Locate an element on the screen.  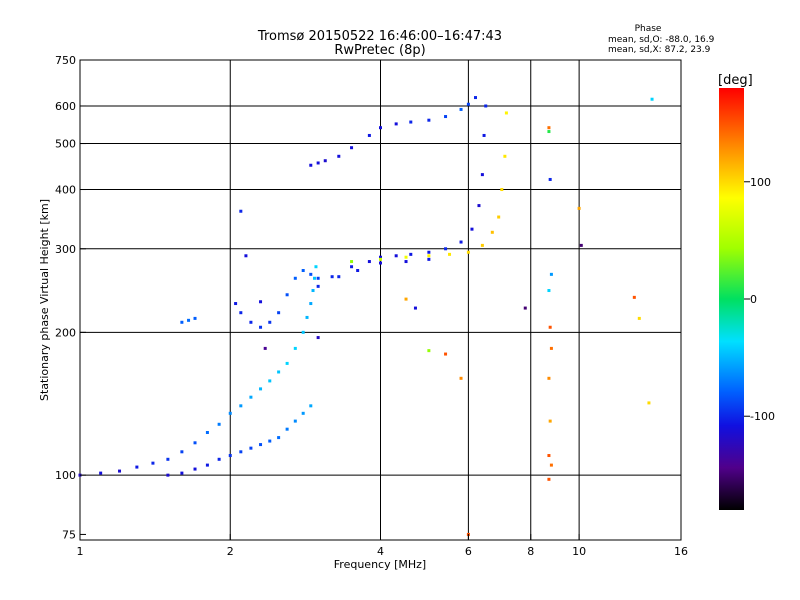
y-tick-label: 100 is located at coordinates (65, 475).